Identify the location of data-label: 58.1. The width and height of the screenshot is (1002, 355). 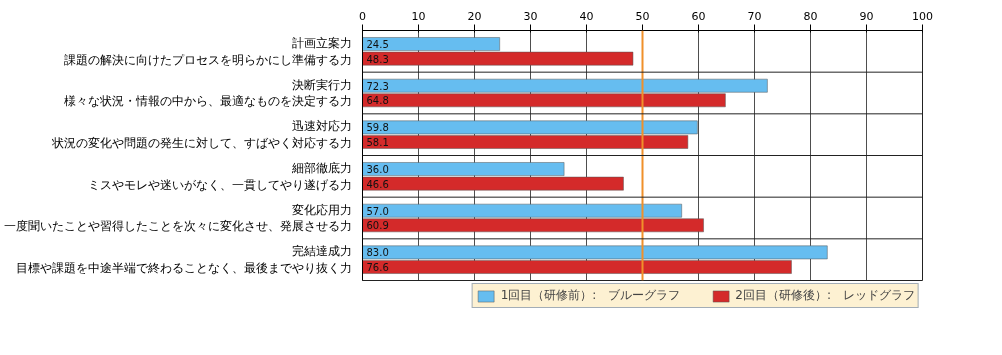
(377, 142).